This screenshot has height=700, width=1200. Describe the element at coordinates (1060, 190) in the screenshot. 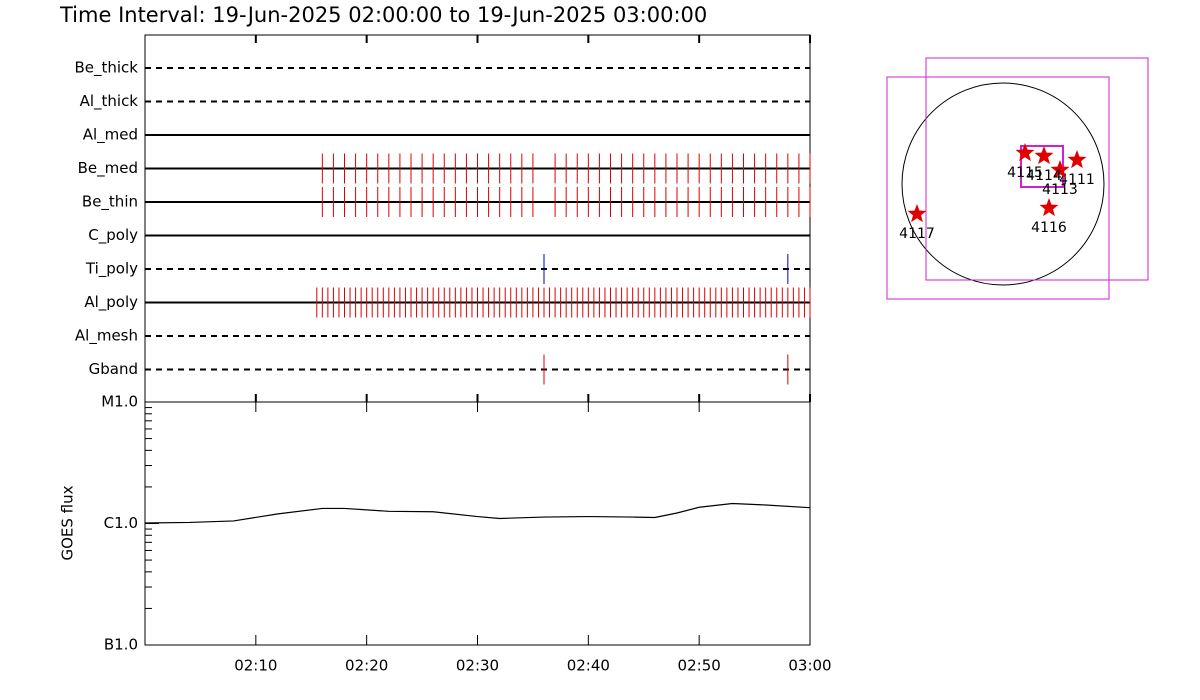

I see `region-label: 4113` at that location.